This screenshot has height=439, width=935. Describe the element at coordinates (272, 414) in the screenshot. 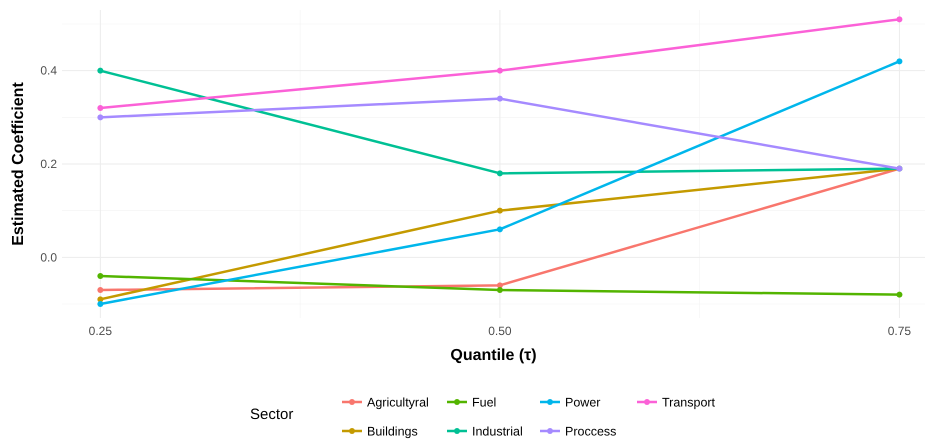

I see `legend-title: Sector` at that location.